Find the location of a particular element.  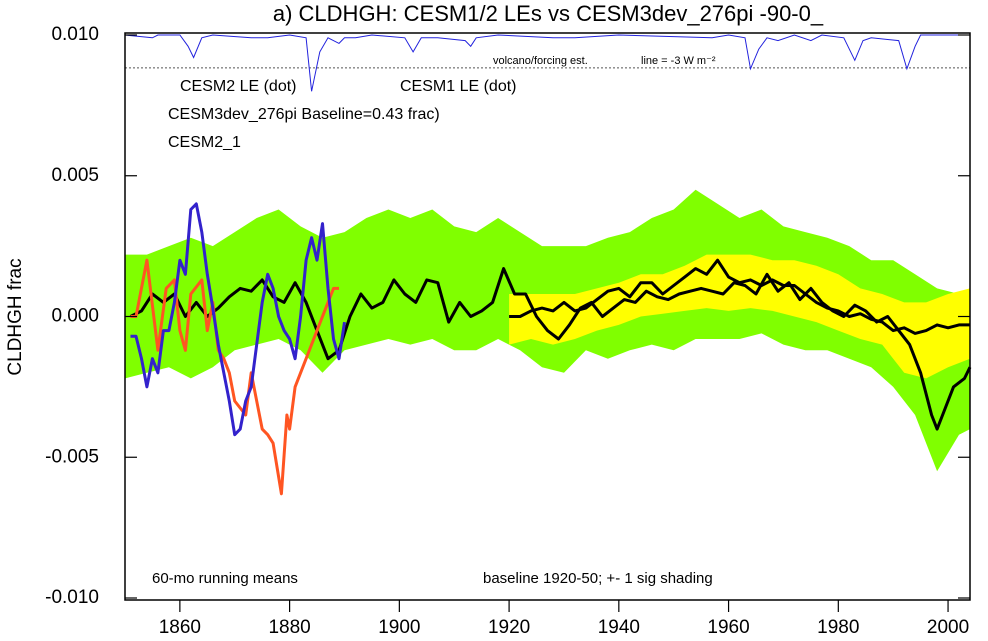

y-tick-label: -0.005 is located at coordinates (72, 456).